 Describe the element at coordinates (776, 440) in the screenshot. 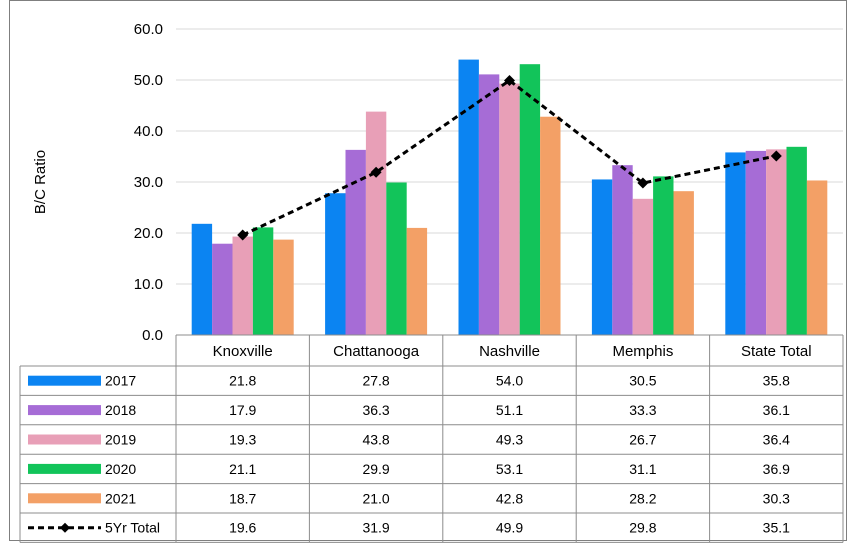

I see `table-cell-value: 36.4` at that location.